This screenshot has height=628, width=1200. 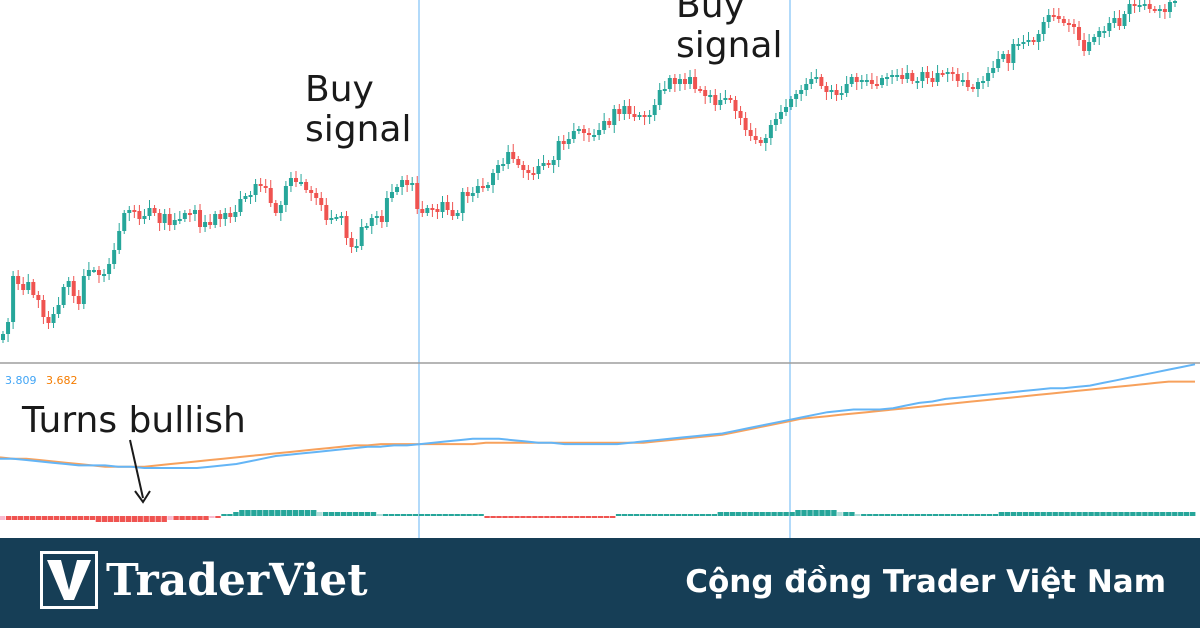 What do you see at coordinates (237, 580) in the screenshot?
I see `brand-name: TraderViet` at bounding box center [237, 580].